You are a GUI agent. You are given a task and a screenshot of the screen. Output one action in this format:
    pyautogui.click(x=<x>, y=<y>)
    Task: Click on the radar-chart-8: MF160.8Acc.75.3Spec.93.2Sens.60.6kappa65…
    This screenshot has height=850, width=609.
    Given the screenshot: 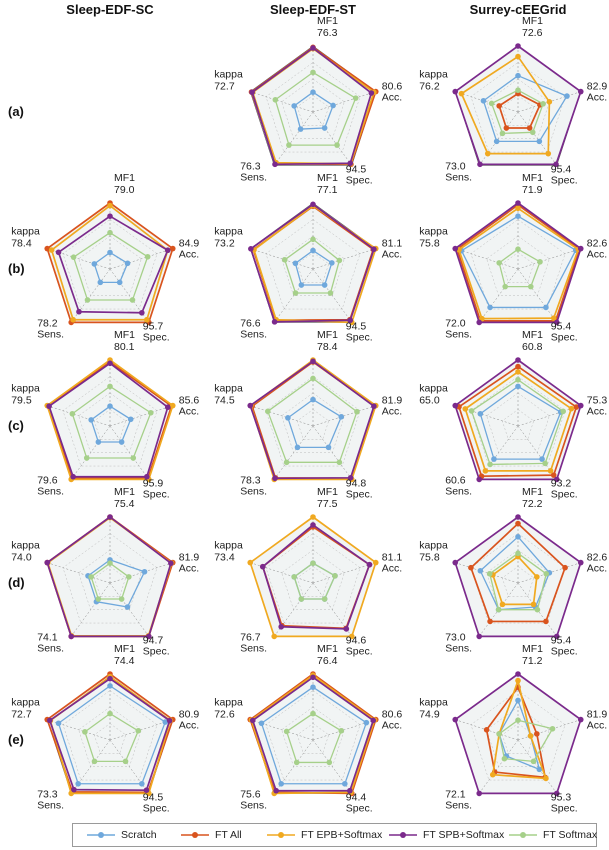 What is the action you would take?
    pyautogui.click(x=513, y=414)
    